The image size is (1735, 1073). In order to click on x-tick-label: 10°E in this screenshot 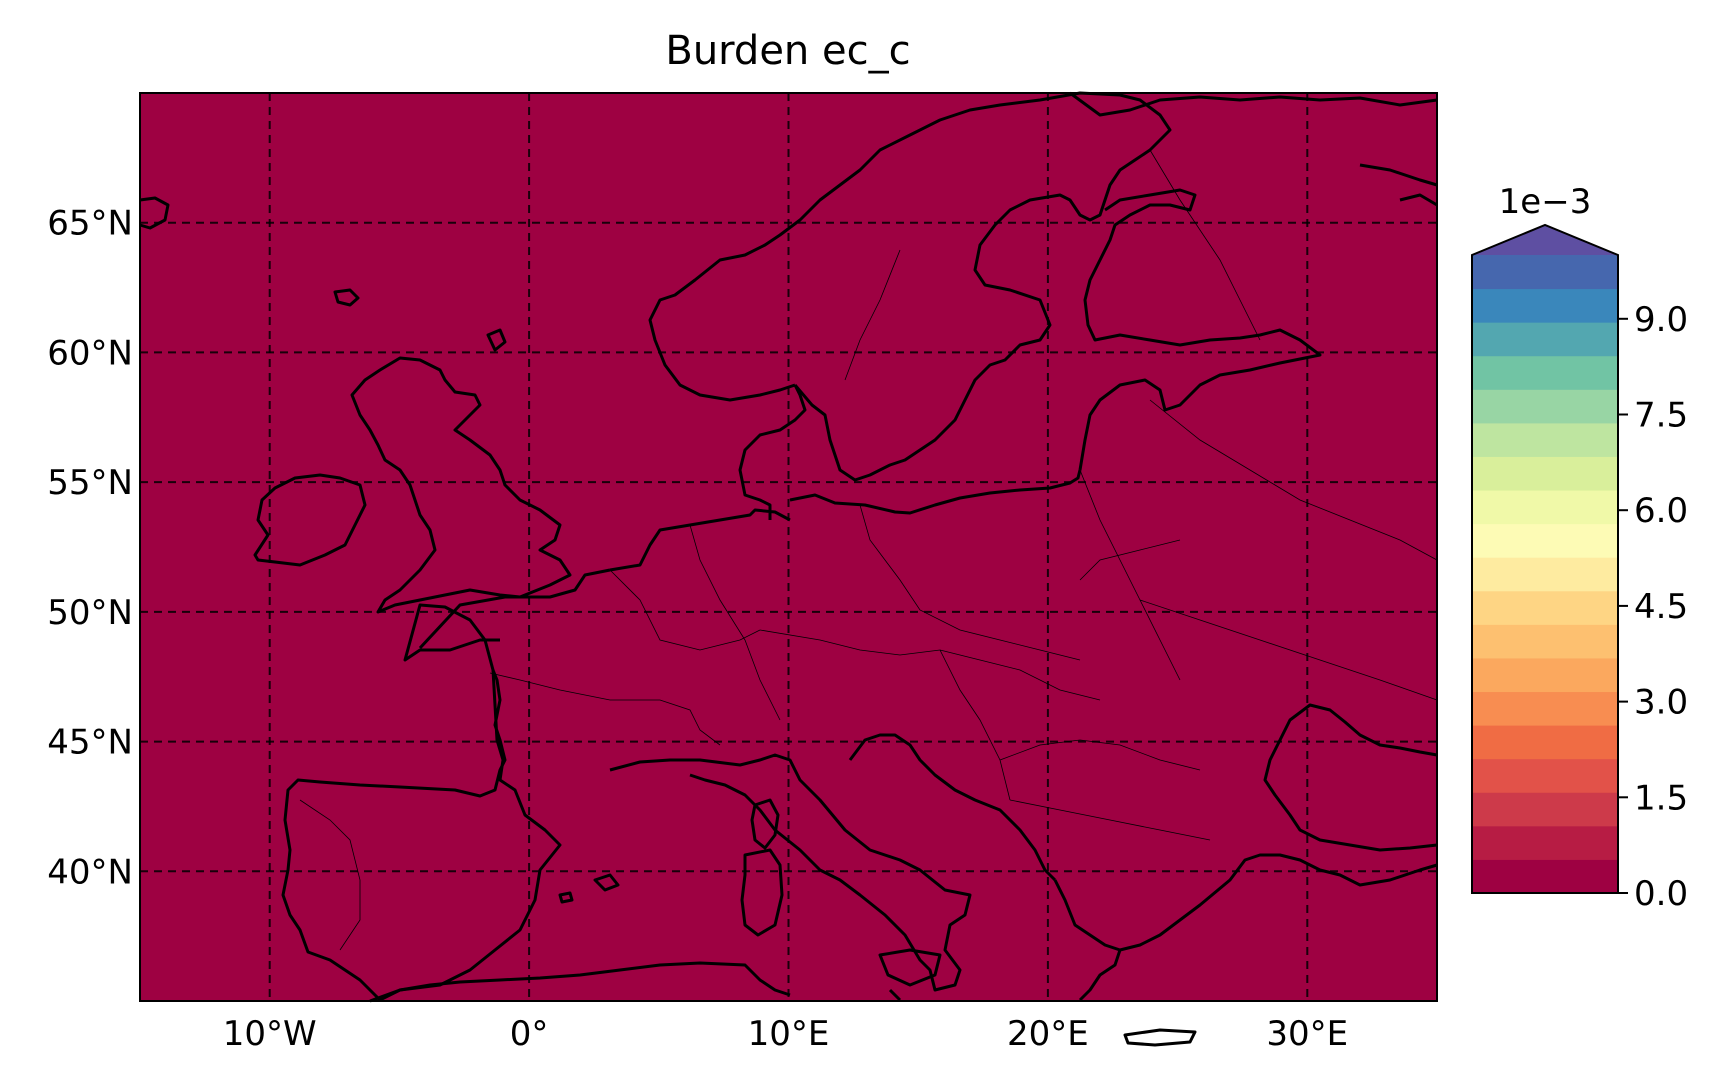, I will do `click(789, 1034)`.